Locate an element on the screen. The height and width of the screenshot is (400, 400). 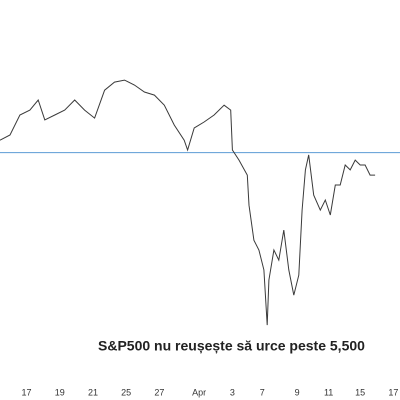
x-tick-label: 11 is located at coordinates (328, 392).